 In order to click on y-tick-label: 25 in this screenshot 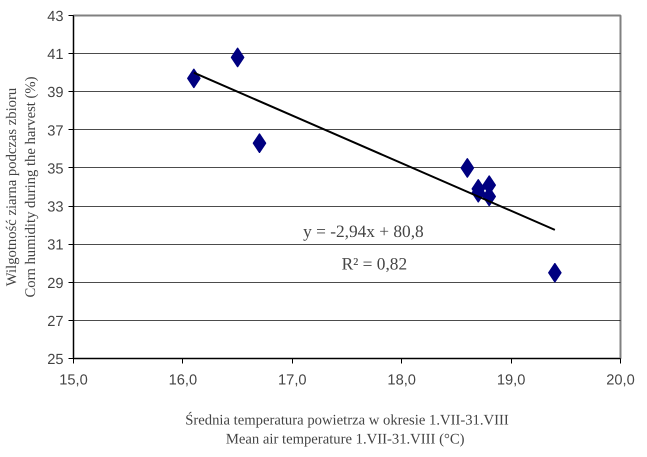, I will do `click(55, 360)`.